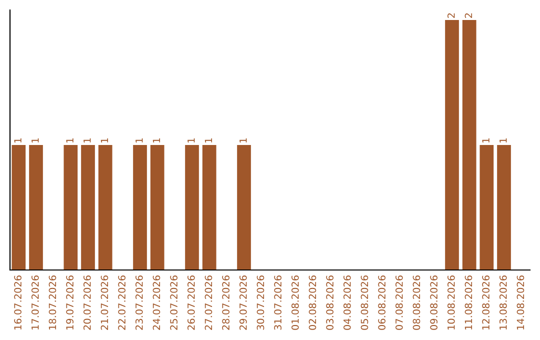 The image size is (540, 340). Describe the element at coordinates (35, 302) in the screenshot. I see `x-tick-label: 17.07.2026` at that location.